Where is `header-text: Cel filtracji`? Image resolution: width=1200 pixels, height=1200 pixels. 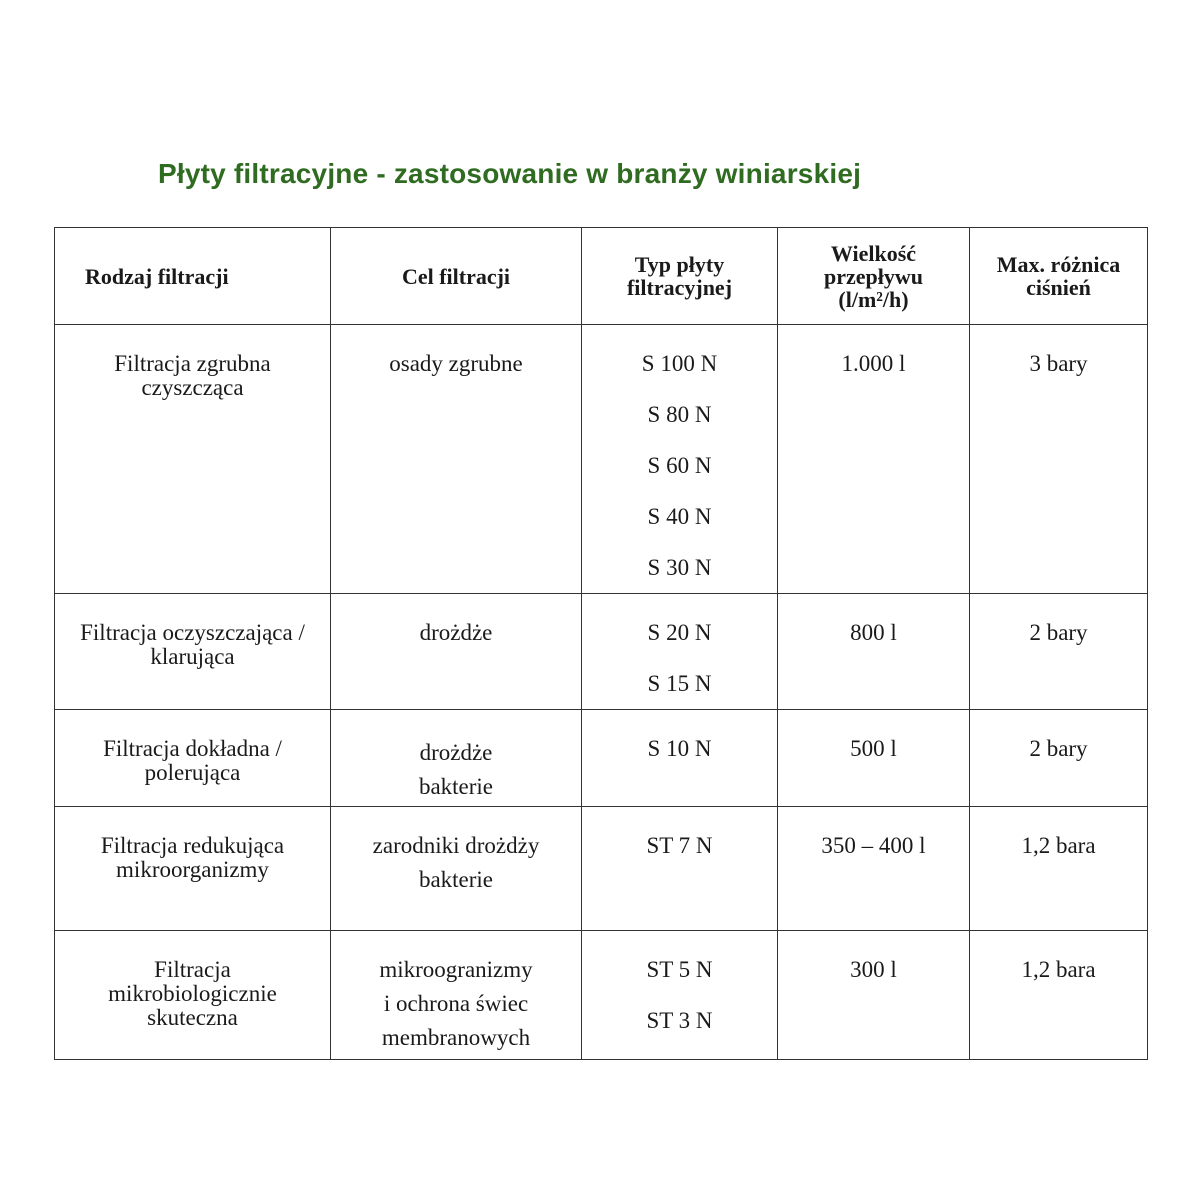 header-text: Cel filtracji is located at coordinates (456, 276).